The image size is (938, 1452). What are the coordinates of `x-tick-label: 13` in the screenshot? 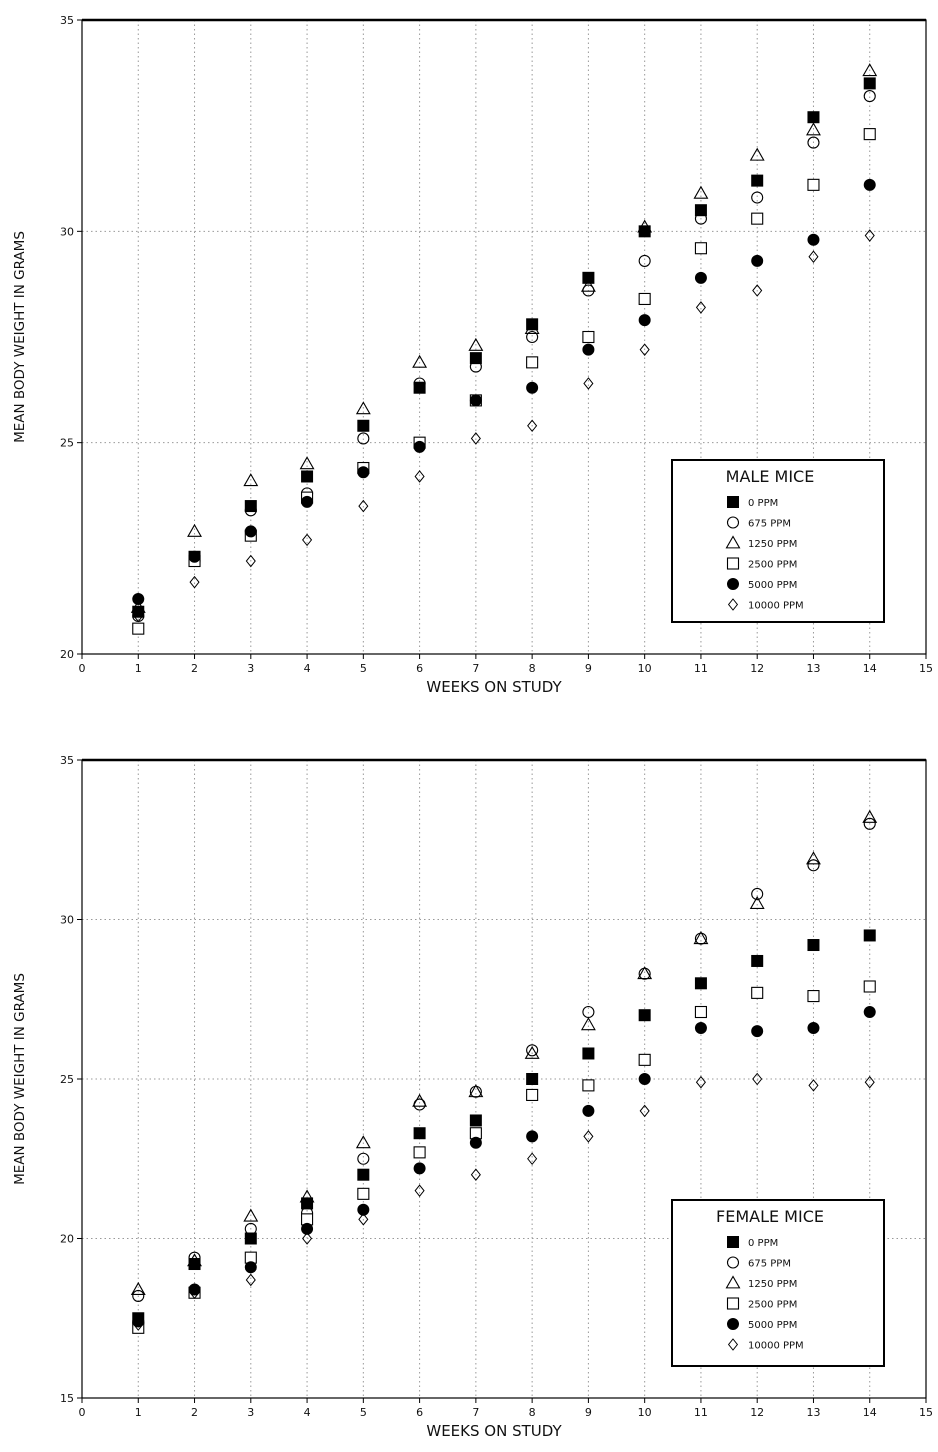 It's located at (813, 668).